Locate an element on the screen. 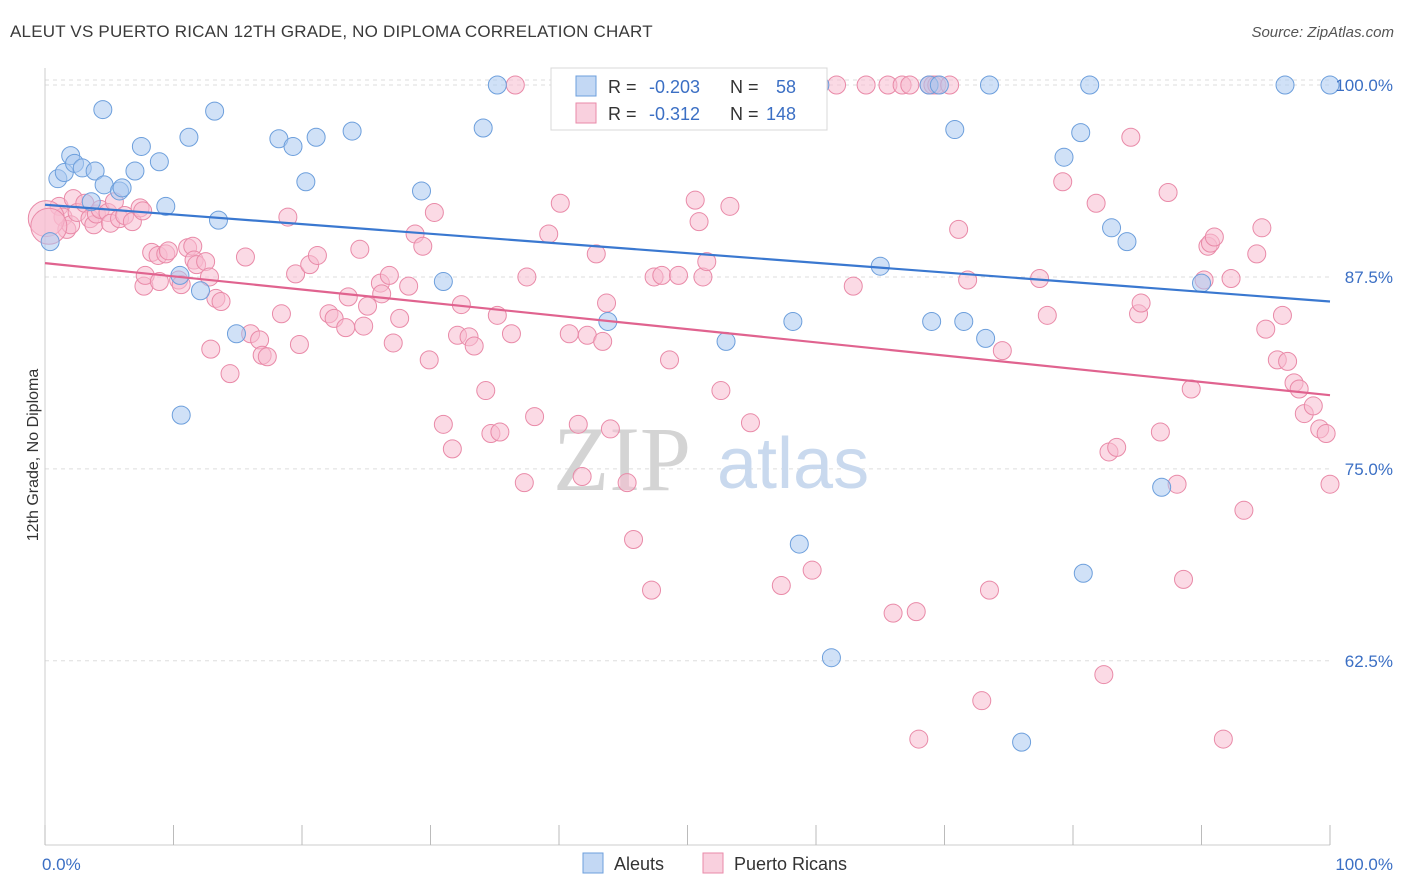  aleuts-trend-line is located at coordinates (687, 253).